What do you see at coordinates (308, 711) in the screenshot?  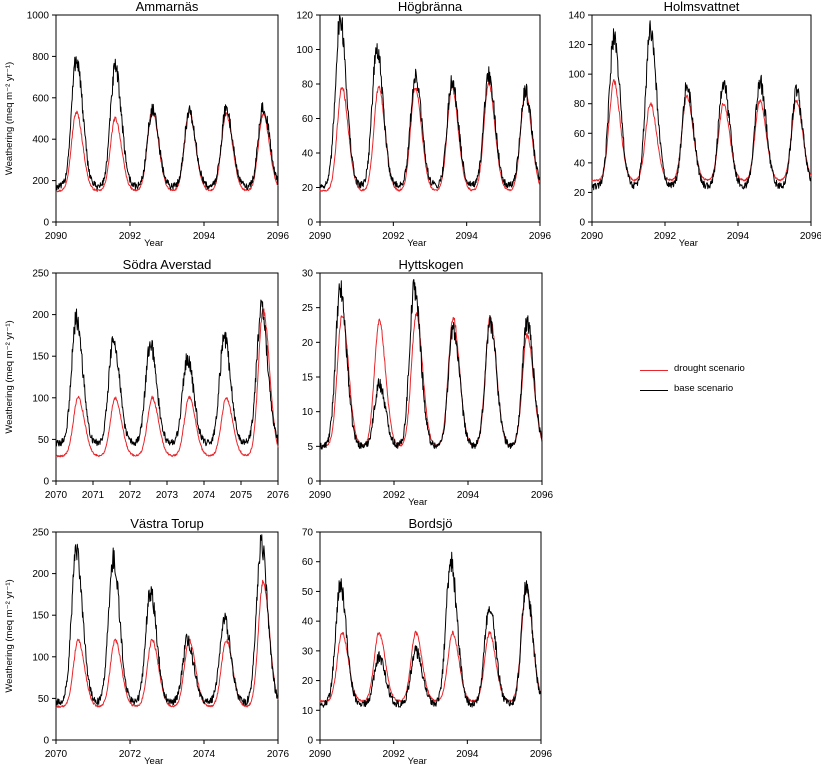 I see `y-tick-label: 10` at bounding box center [308, 711].